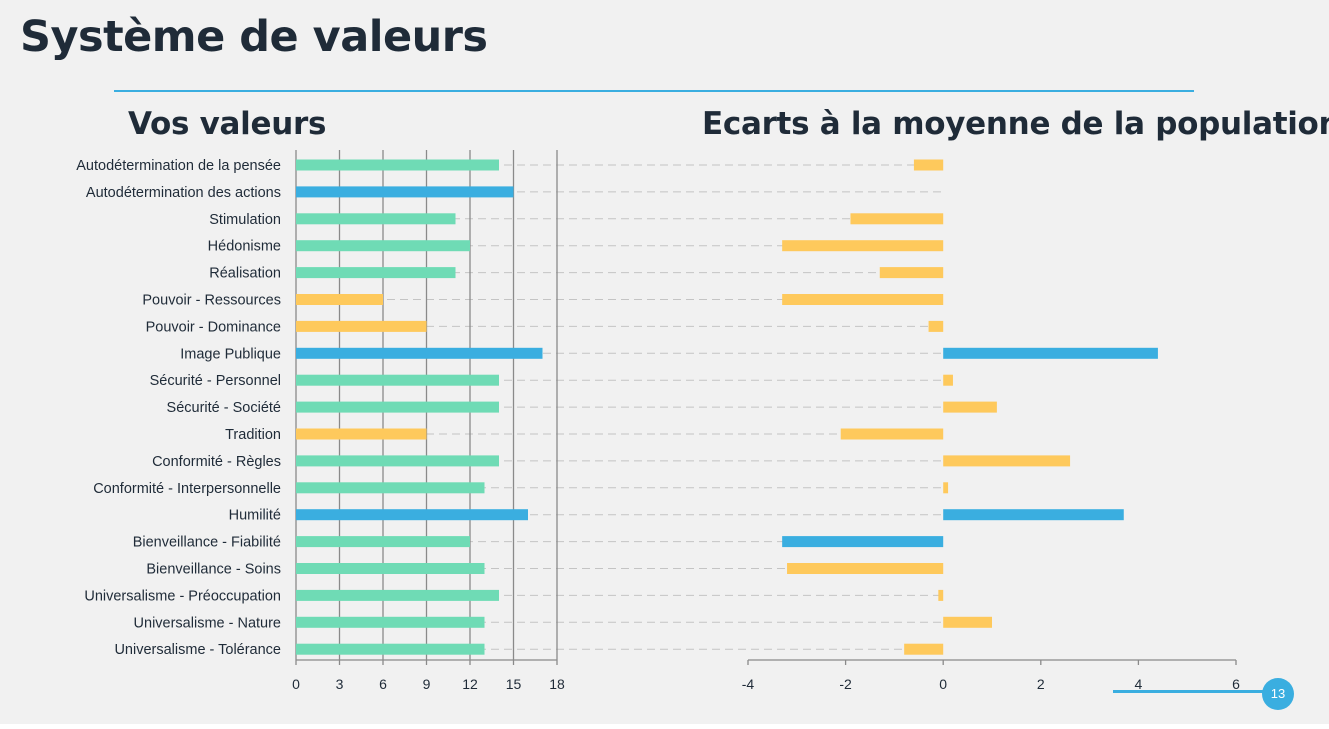  What do you see at coordinates (1041, 684) in the screenshot?
I see `right-x-tick-label: 2` at bounding box center [1041, 684].